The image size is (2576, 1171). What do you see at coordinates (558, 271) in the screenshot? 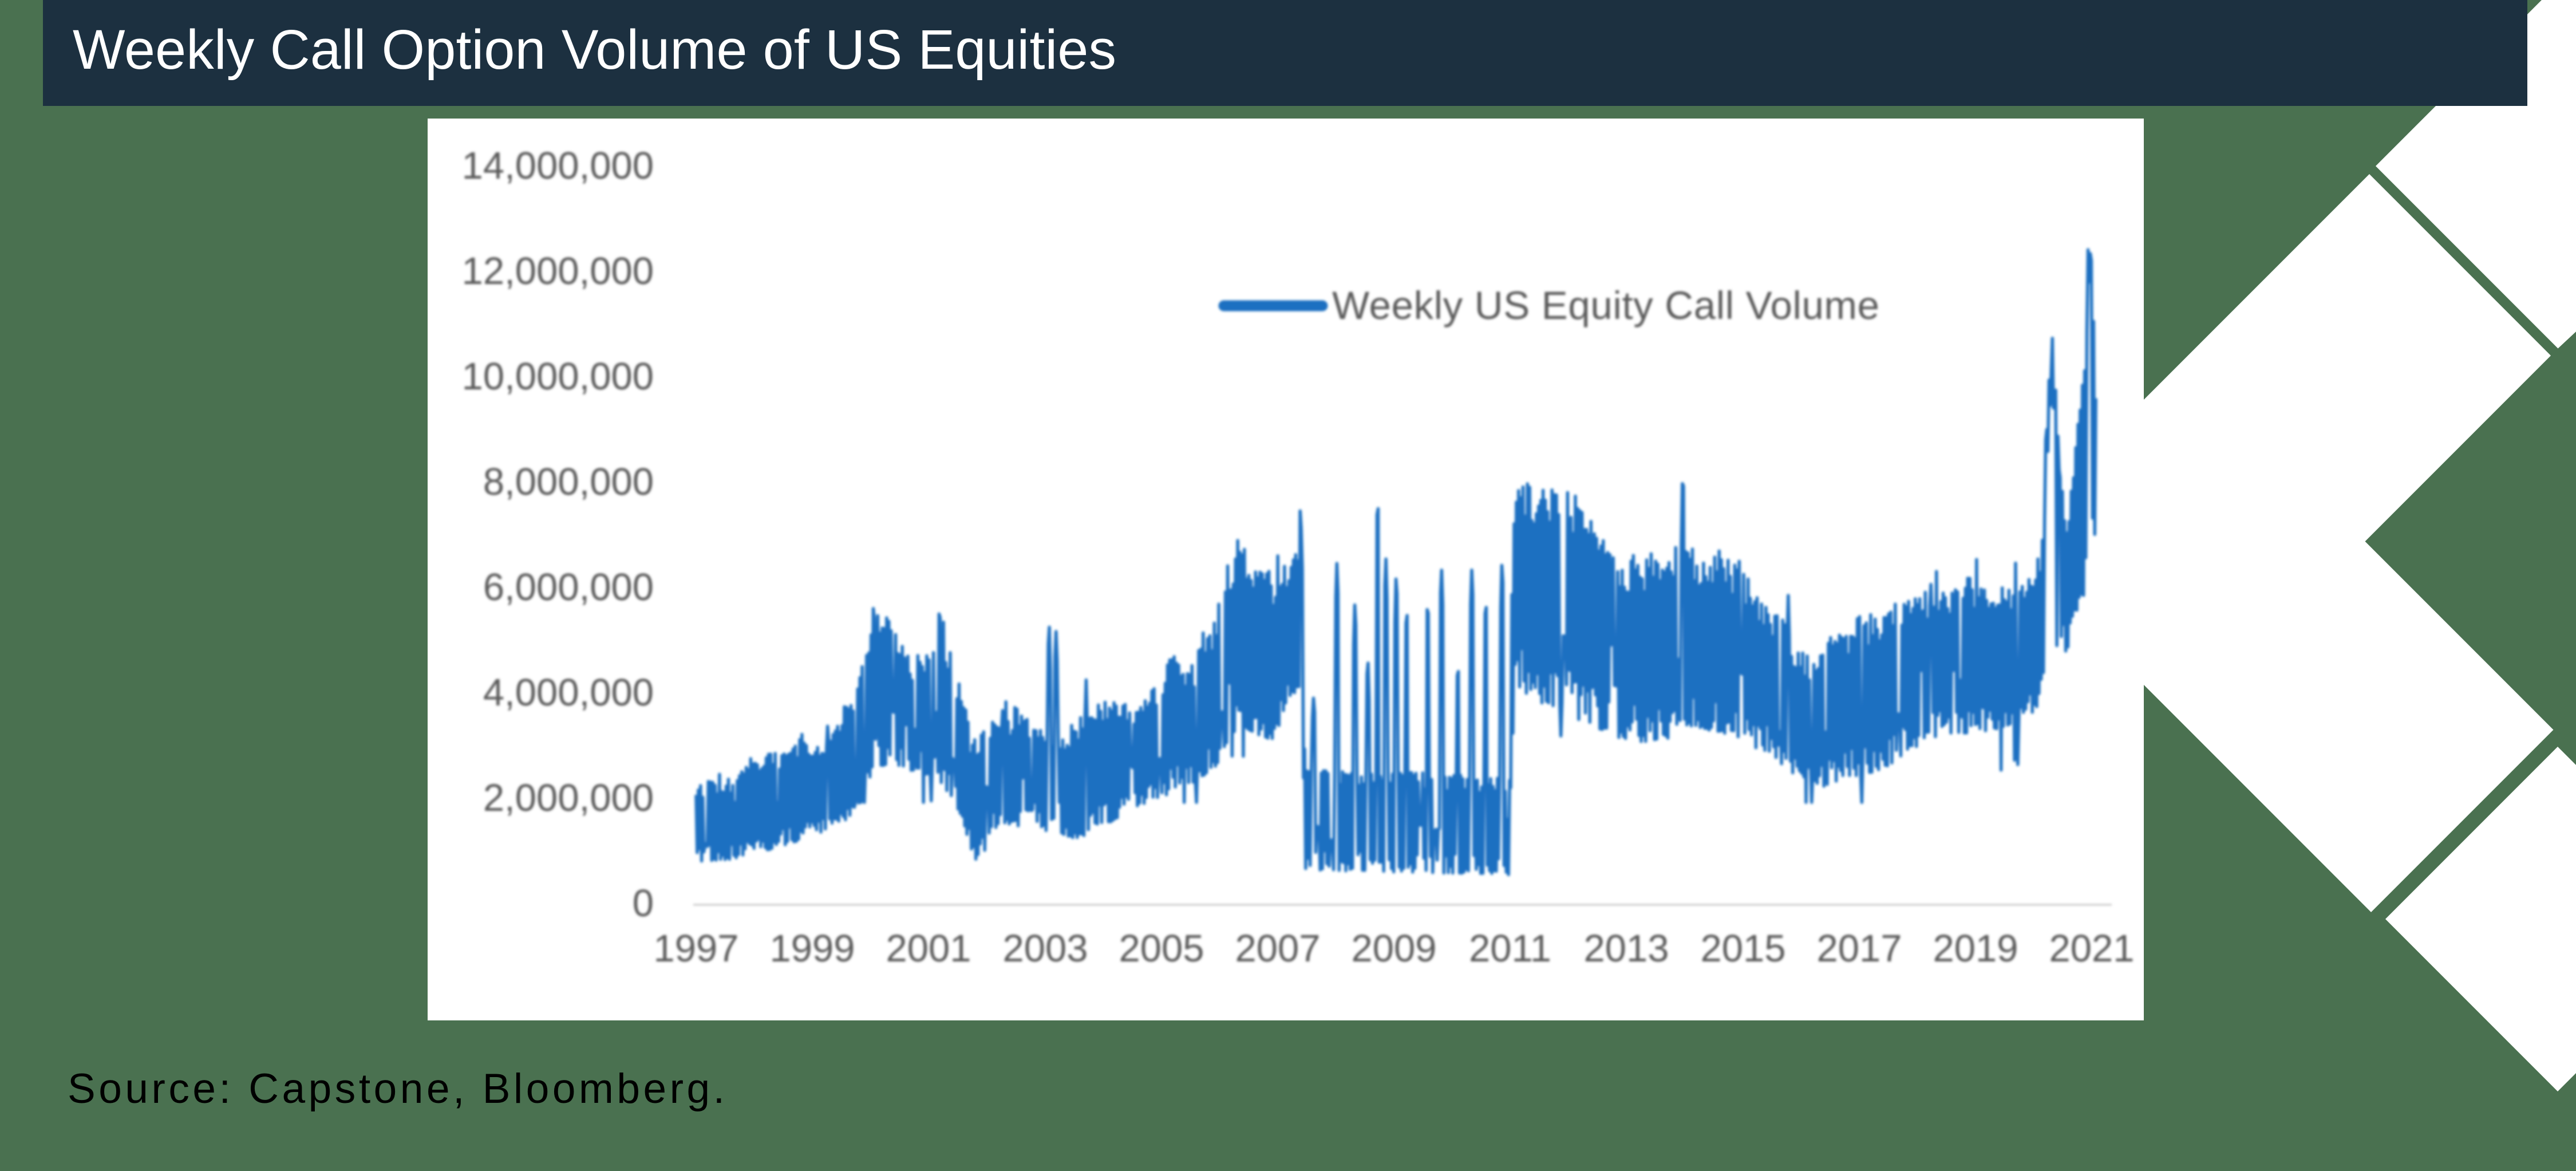
I see `svg-text: 12,000,000` at bounding box center [558, 271].